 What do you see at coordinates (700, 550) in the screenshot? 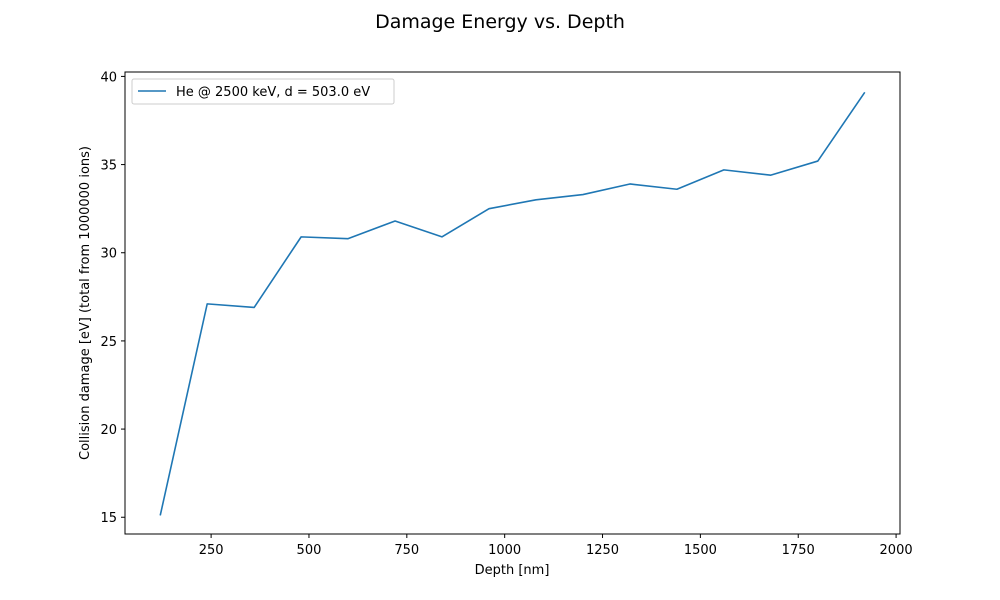
I see `x-tick-label: 1500` at bounding box center [700, 550].